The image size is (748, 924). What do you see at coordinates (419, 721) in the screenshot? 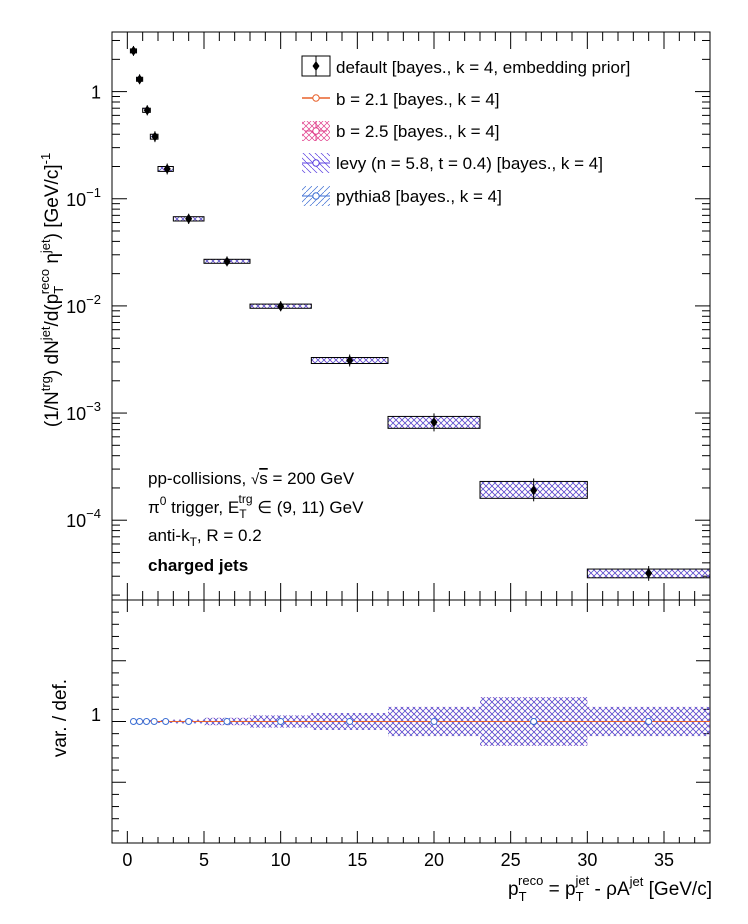
I see `bottom-ratio-points` at bounding box center [419, 721].